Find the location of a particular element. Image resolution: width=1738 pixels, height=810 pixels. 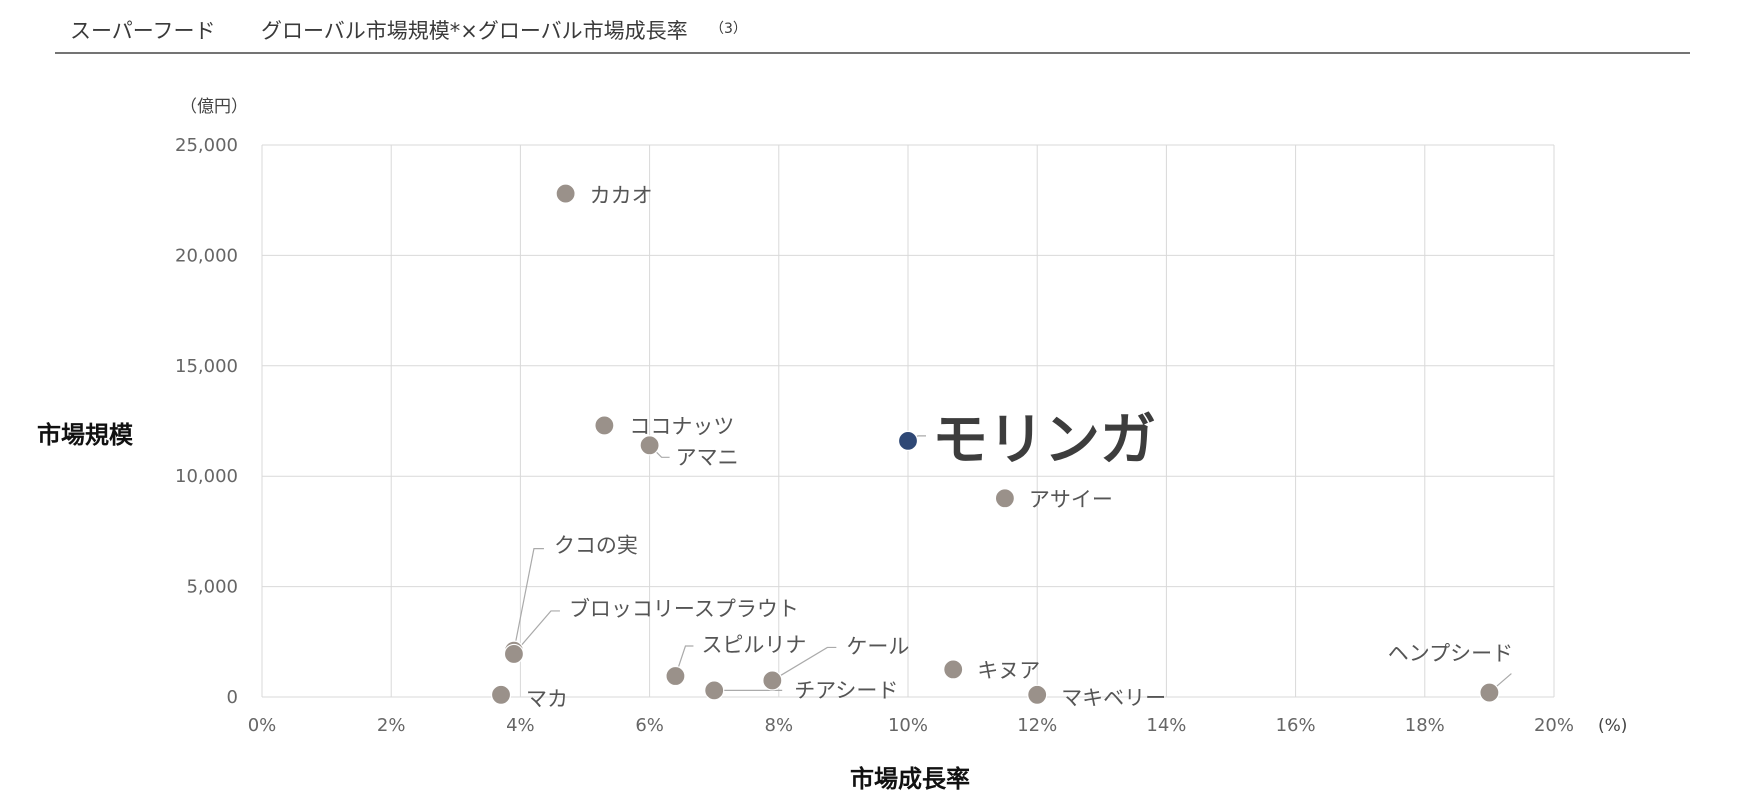

chart-title-left: スーパーフード is located at coordinates (143, 31).